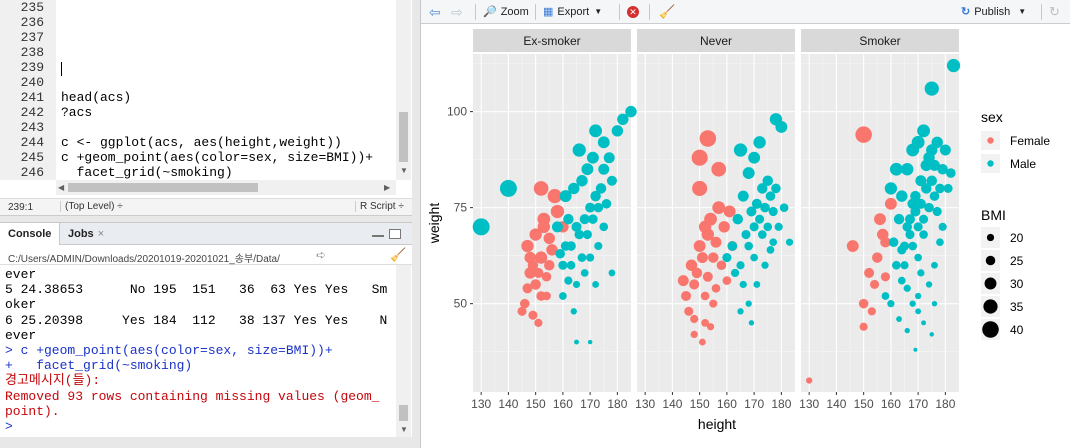  I want to click on x-tick-label: 160, so click(727, 404).